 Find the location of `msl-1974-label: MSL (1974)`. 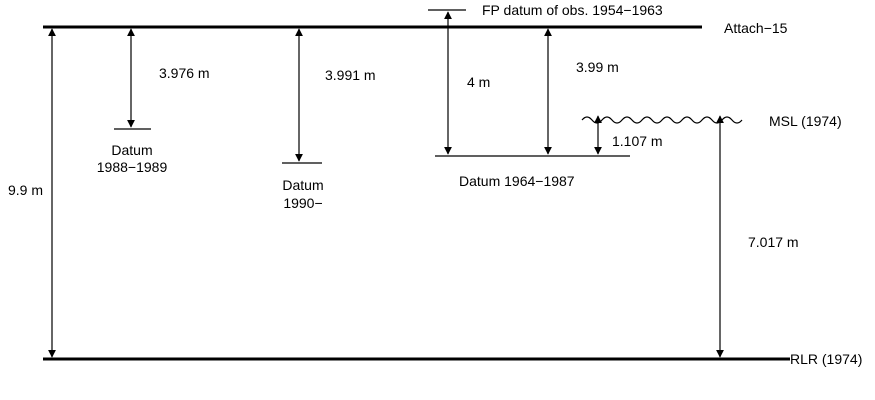

msl-1974-label: MSL (1974) is located at coordinates (805, 121).